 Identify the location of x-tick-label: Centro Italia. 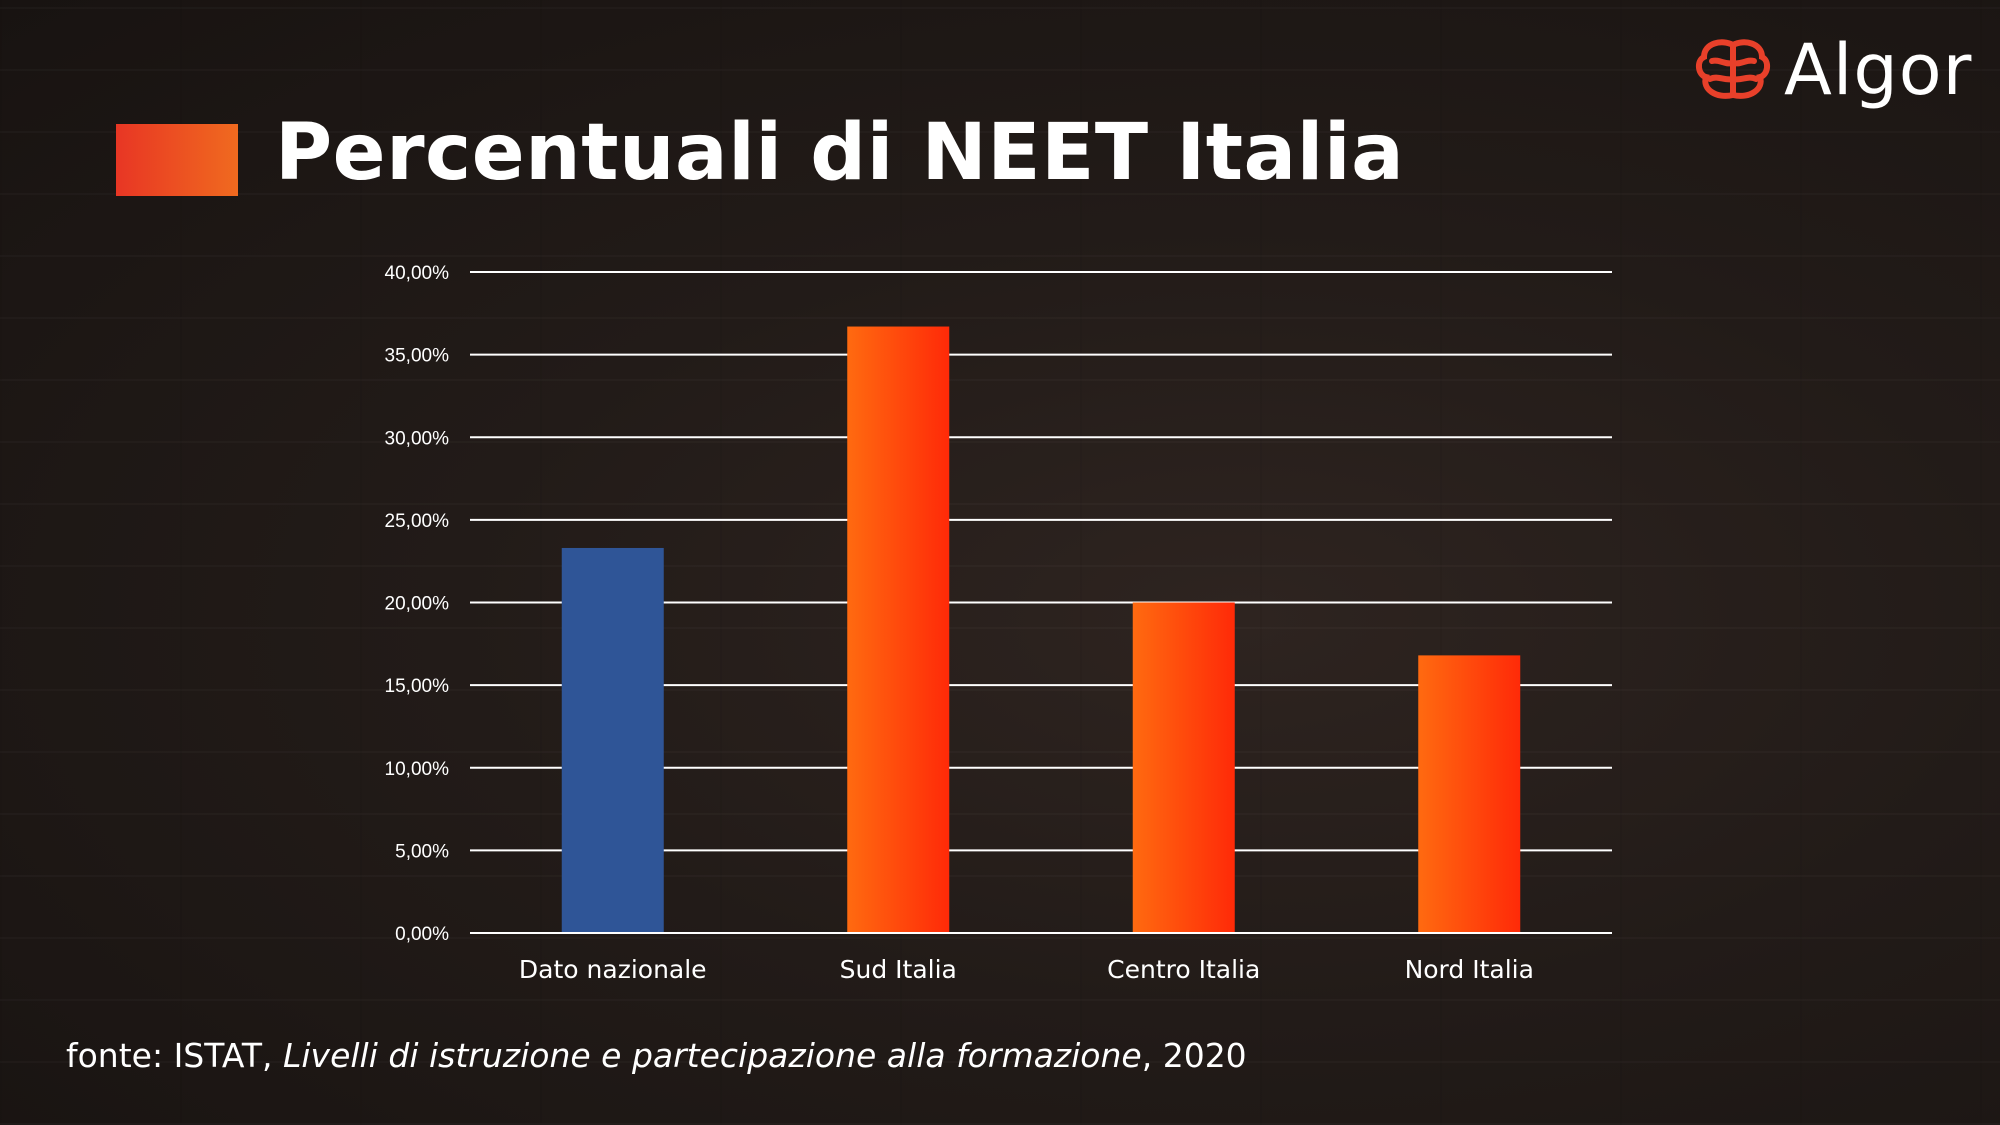
(1183, 969).